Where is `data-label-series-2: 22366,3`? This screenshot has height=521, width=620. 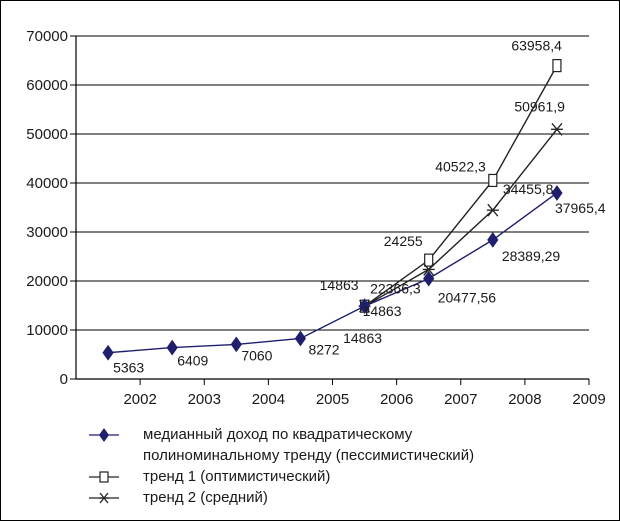
data-label-series-2: 22366,3 is located at coordinates (395, 288).